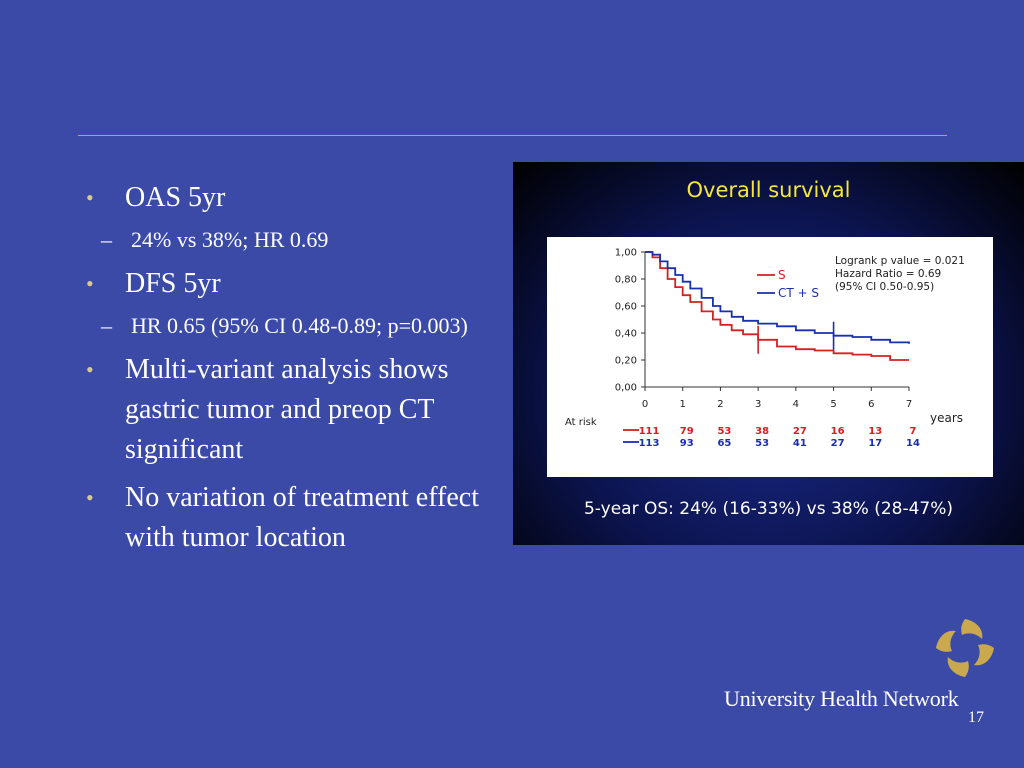 The image size is (1024, 768). Describe the element at coordinates (838, 431) in the screenshot. I see `at-risk-count: 16` at that location.